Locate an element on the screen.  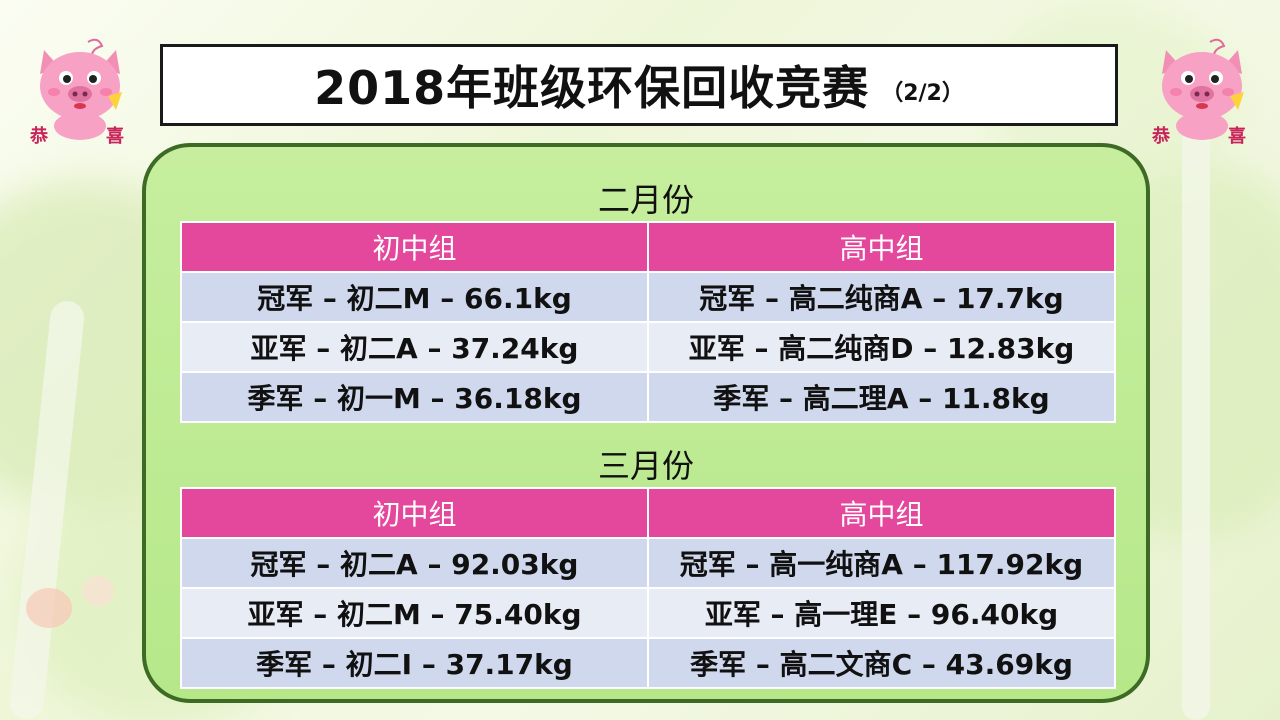
table-cell: 季军 – 初二I – 37.17kg is located at coordinates (414, 663).